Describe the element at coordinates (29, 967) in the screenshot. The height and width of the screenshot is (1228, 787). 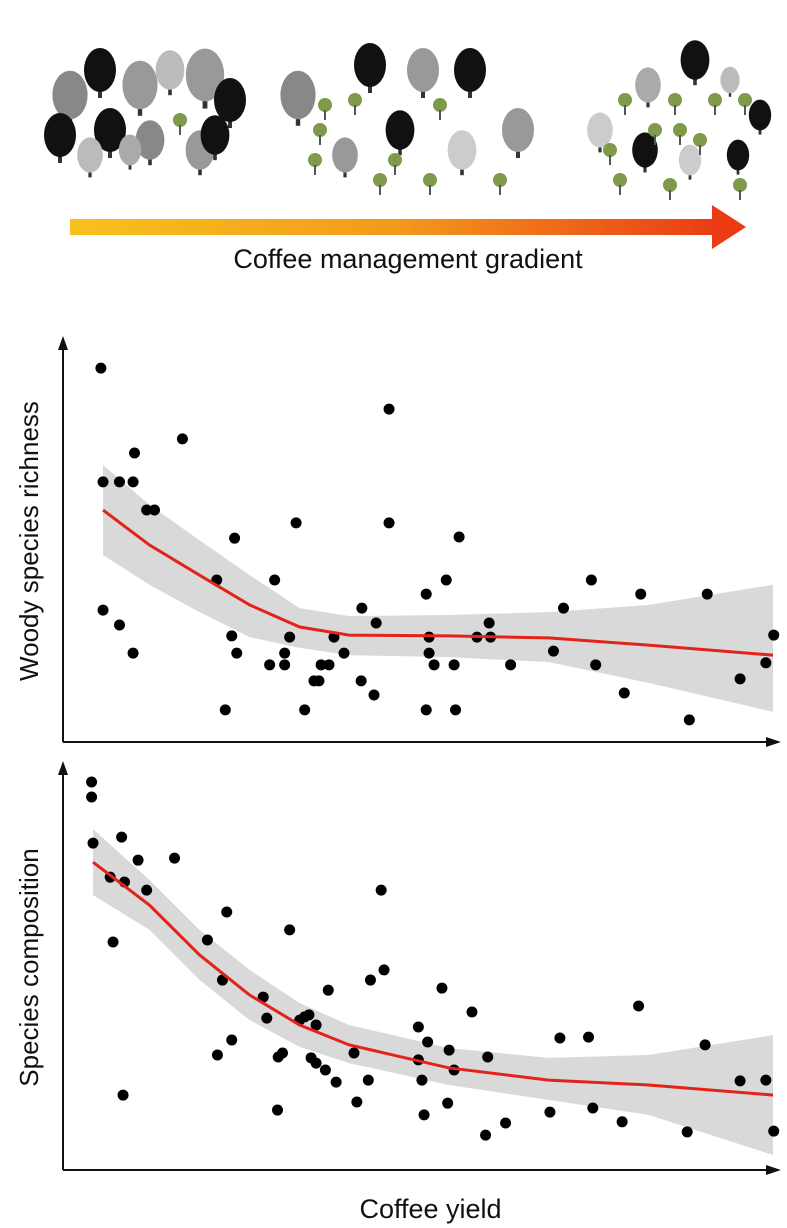
I see `y-axis-label: Species composition` at that location.